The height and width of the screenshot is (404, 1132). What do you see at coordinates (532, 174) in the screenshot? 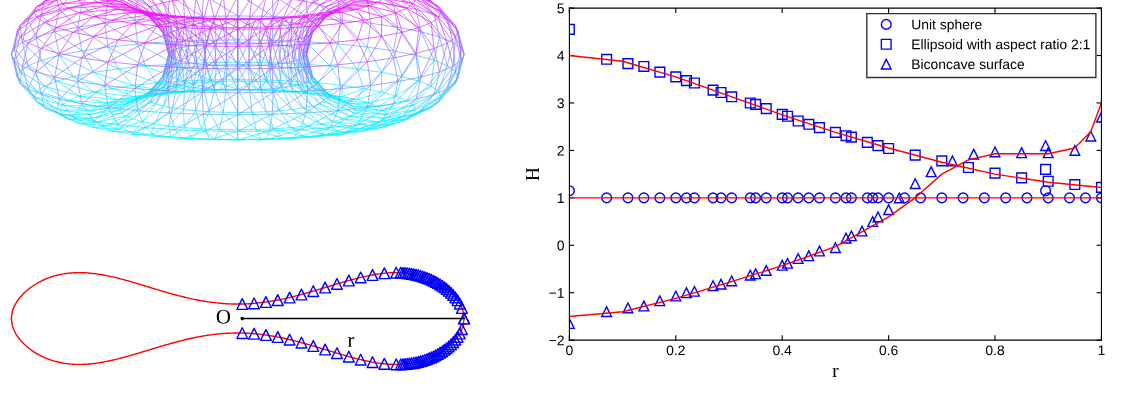
I see `y-axis-title: H` at bounding box center [532, 174].